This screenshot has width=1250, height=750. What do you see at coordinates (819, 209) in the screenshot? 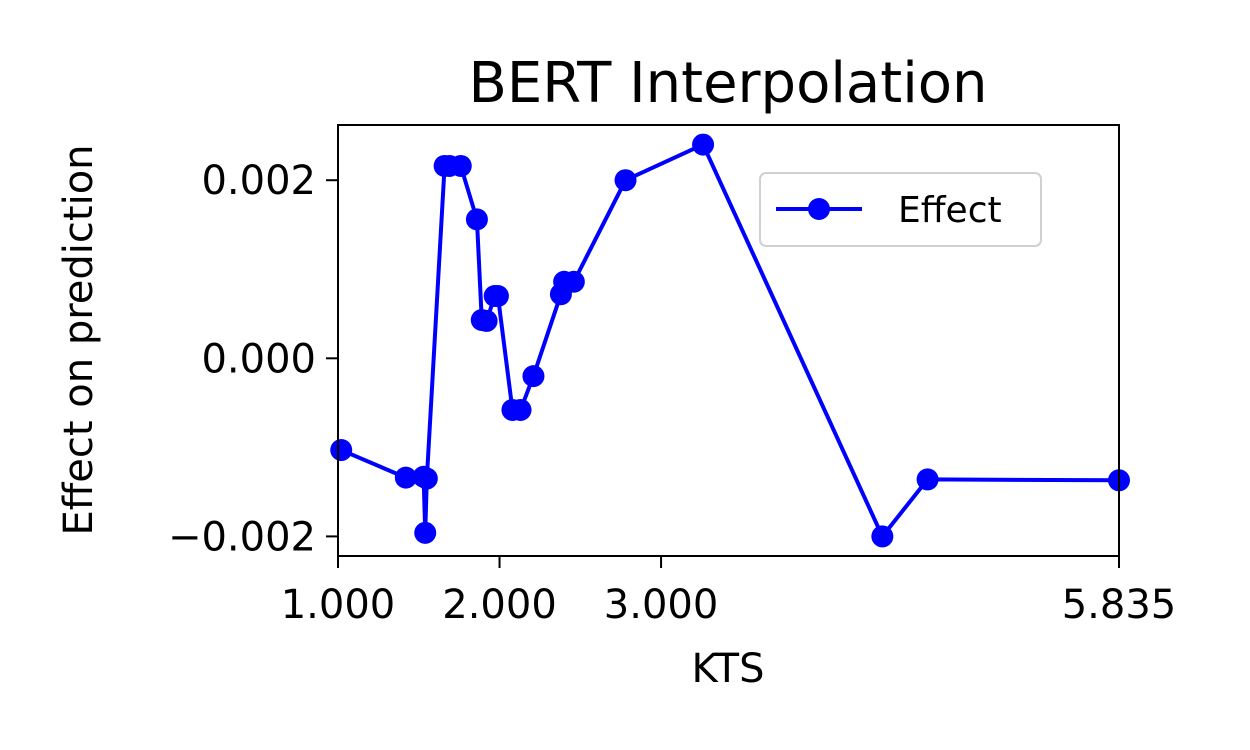
I see `legend-marker-effect` at bounding box center [819, 209].